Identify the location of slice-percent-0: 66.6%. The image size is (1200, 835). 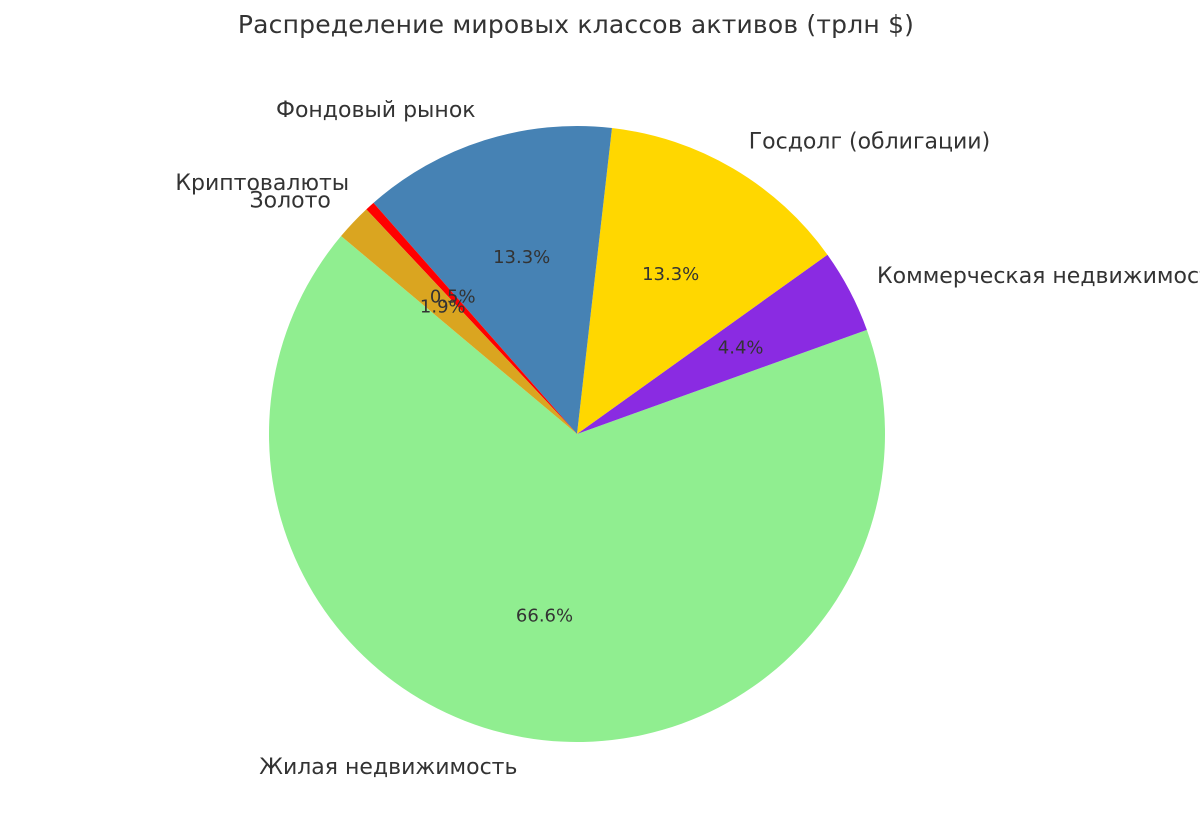
(544, 615).